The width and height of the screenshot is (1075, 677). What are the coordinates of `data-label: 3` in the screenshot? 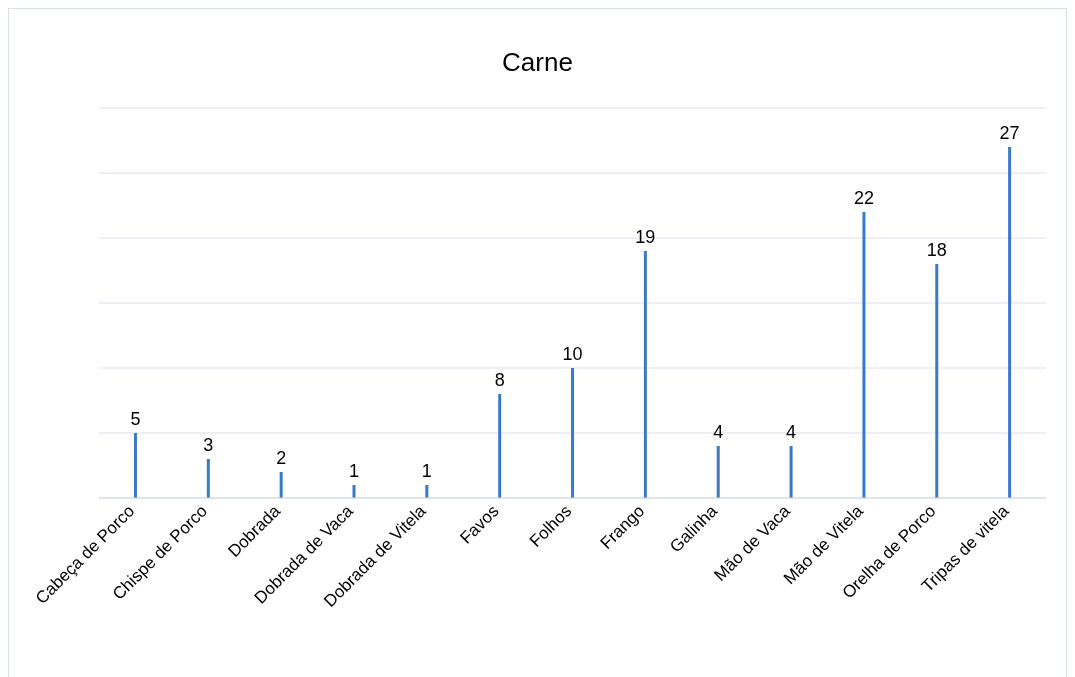 It's located at (208, 445).